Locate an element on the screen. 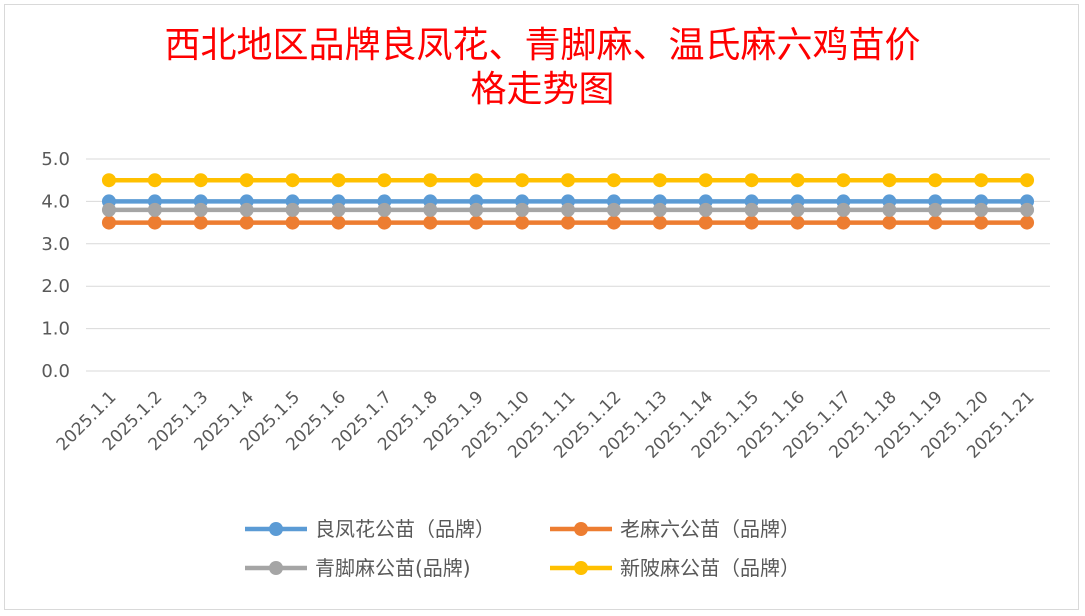 The width and height of the screenshot is (1085, 616). legend-item: 老麻六公苗（品牌） is located at coordinates (675, 529).